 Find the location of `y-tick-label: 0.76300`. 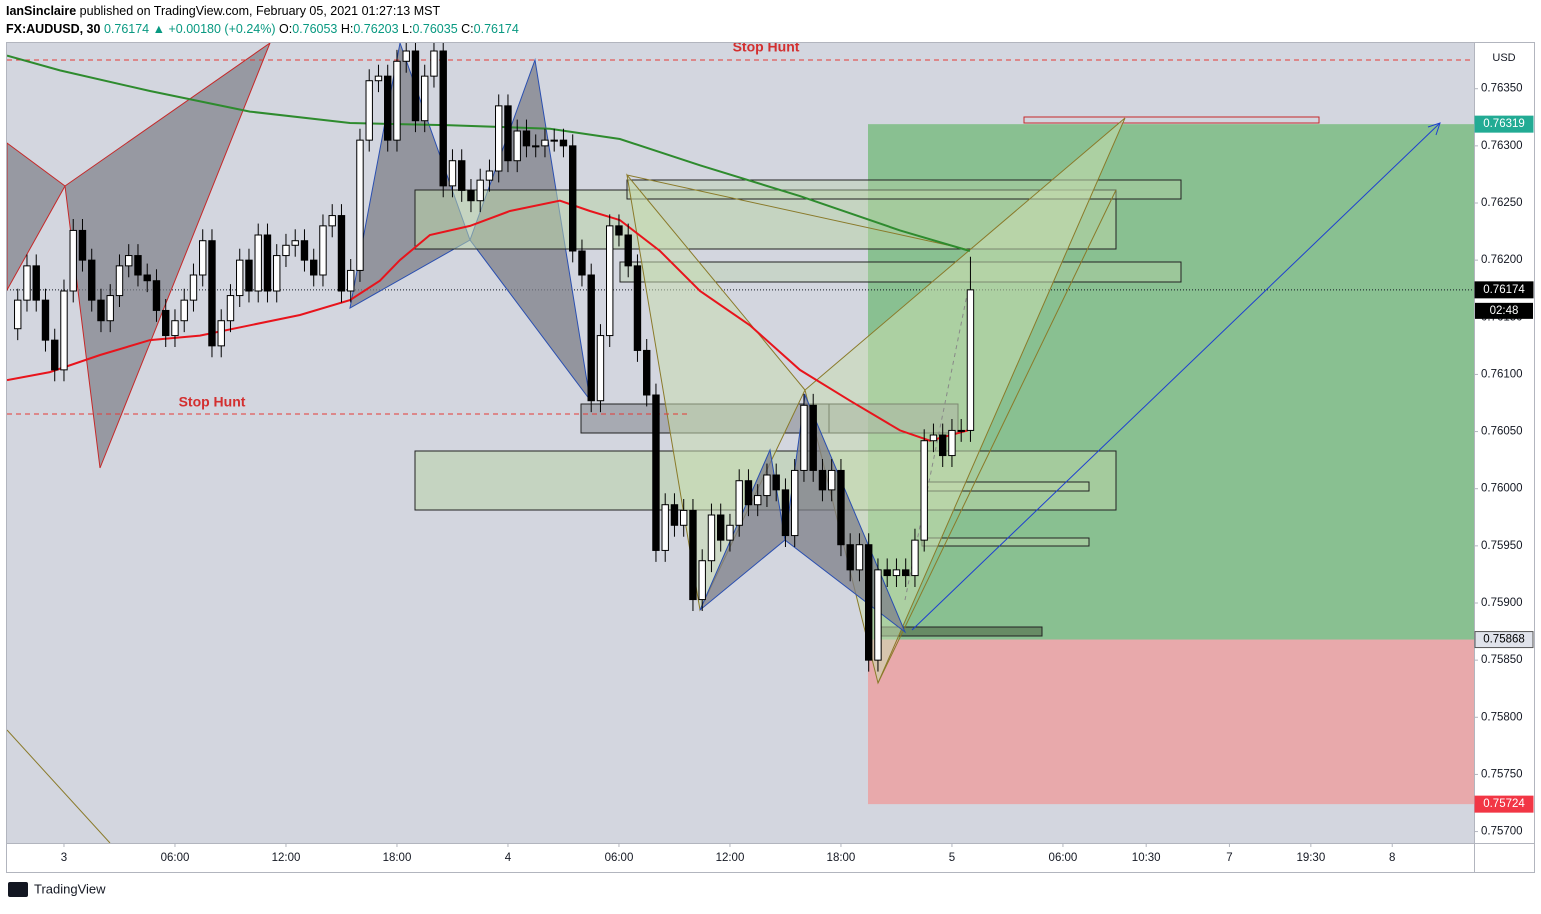

y-tick-label: 0.76300 is located at coordinates (1502, 146).